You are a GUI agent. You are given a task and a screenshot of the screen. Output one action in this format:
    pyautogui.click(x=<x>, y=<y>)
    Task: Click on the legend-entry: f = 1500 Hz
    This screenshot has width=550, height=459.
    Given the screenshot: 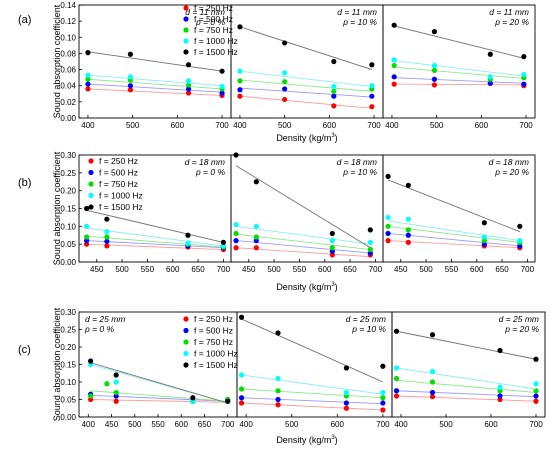 What is the action you would take?
    pyautogui.click(x=121, y=207)
    